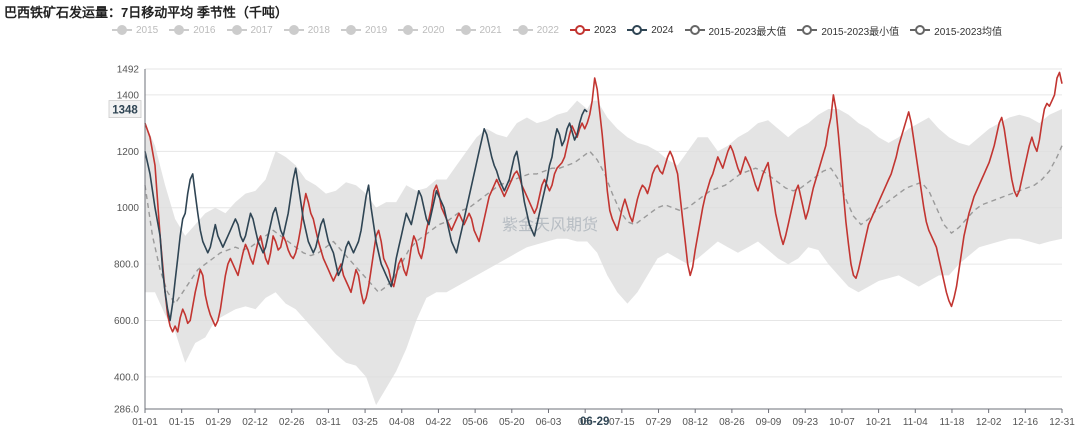 The width and height of the screenshot is (1080, 427). Describe the element at coordinates (547, 30) in the screenshot. I see `legend-label: 2022` at that location.